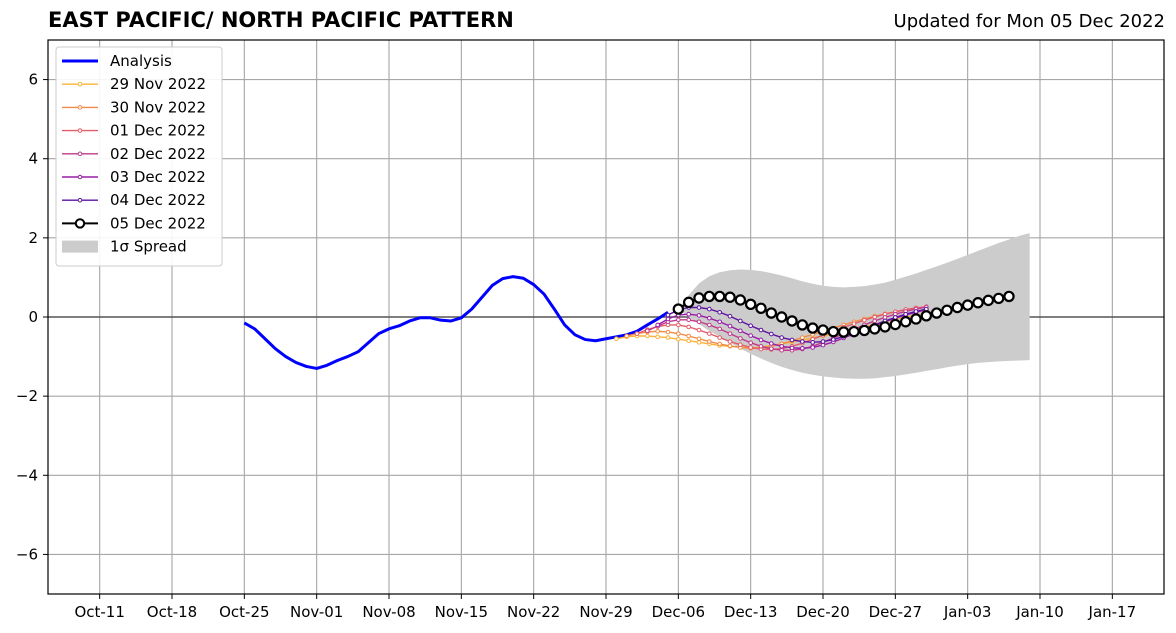  I want to click on legend-label: 05 Dec 2022, so click(158, 223).